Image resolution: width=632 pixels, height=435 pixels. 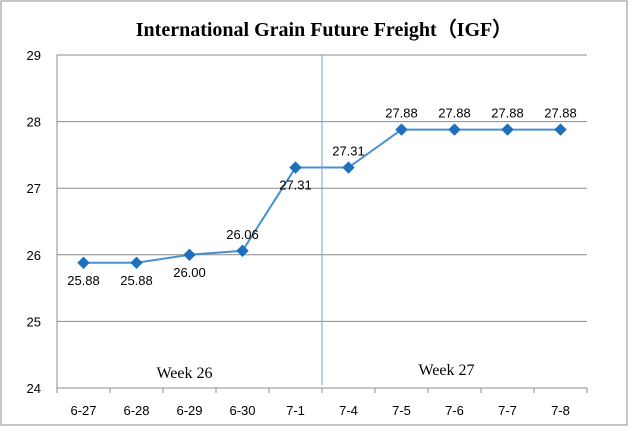 I want to click on y-tick-label: 24, so click(x=34, y=388).